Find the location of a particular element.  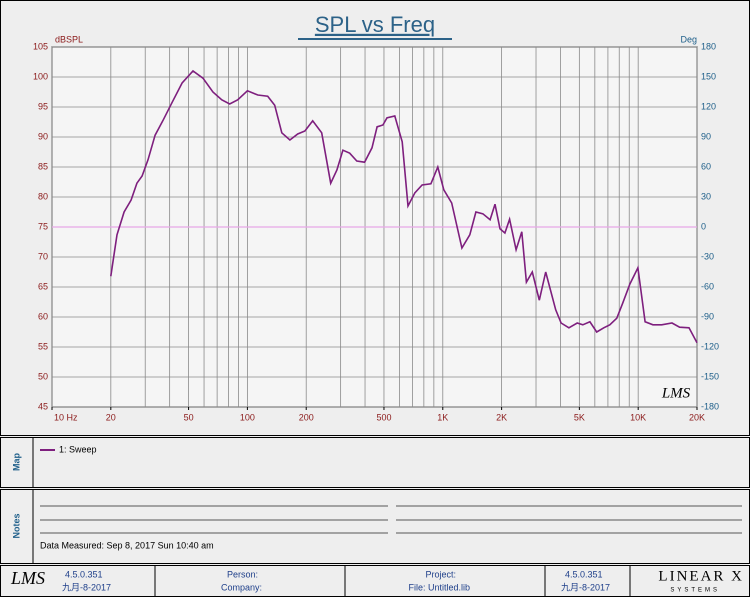

y-tick-label: 75 is located at coordinates (43, 226).